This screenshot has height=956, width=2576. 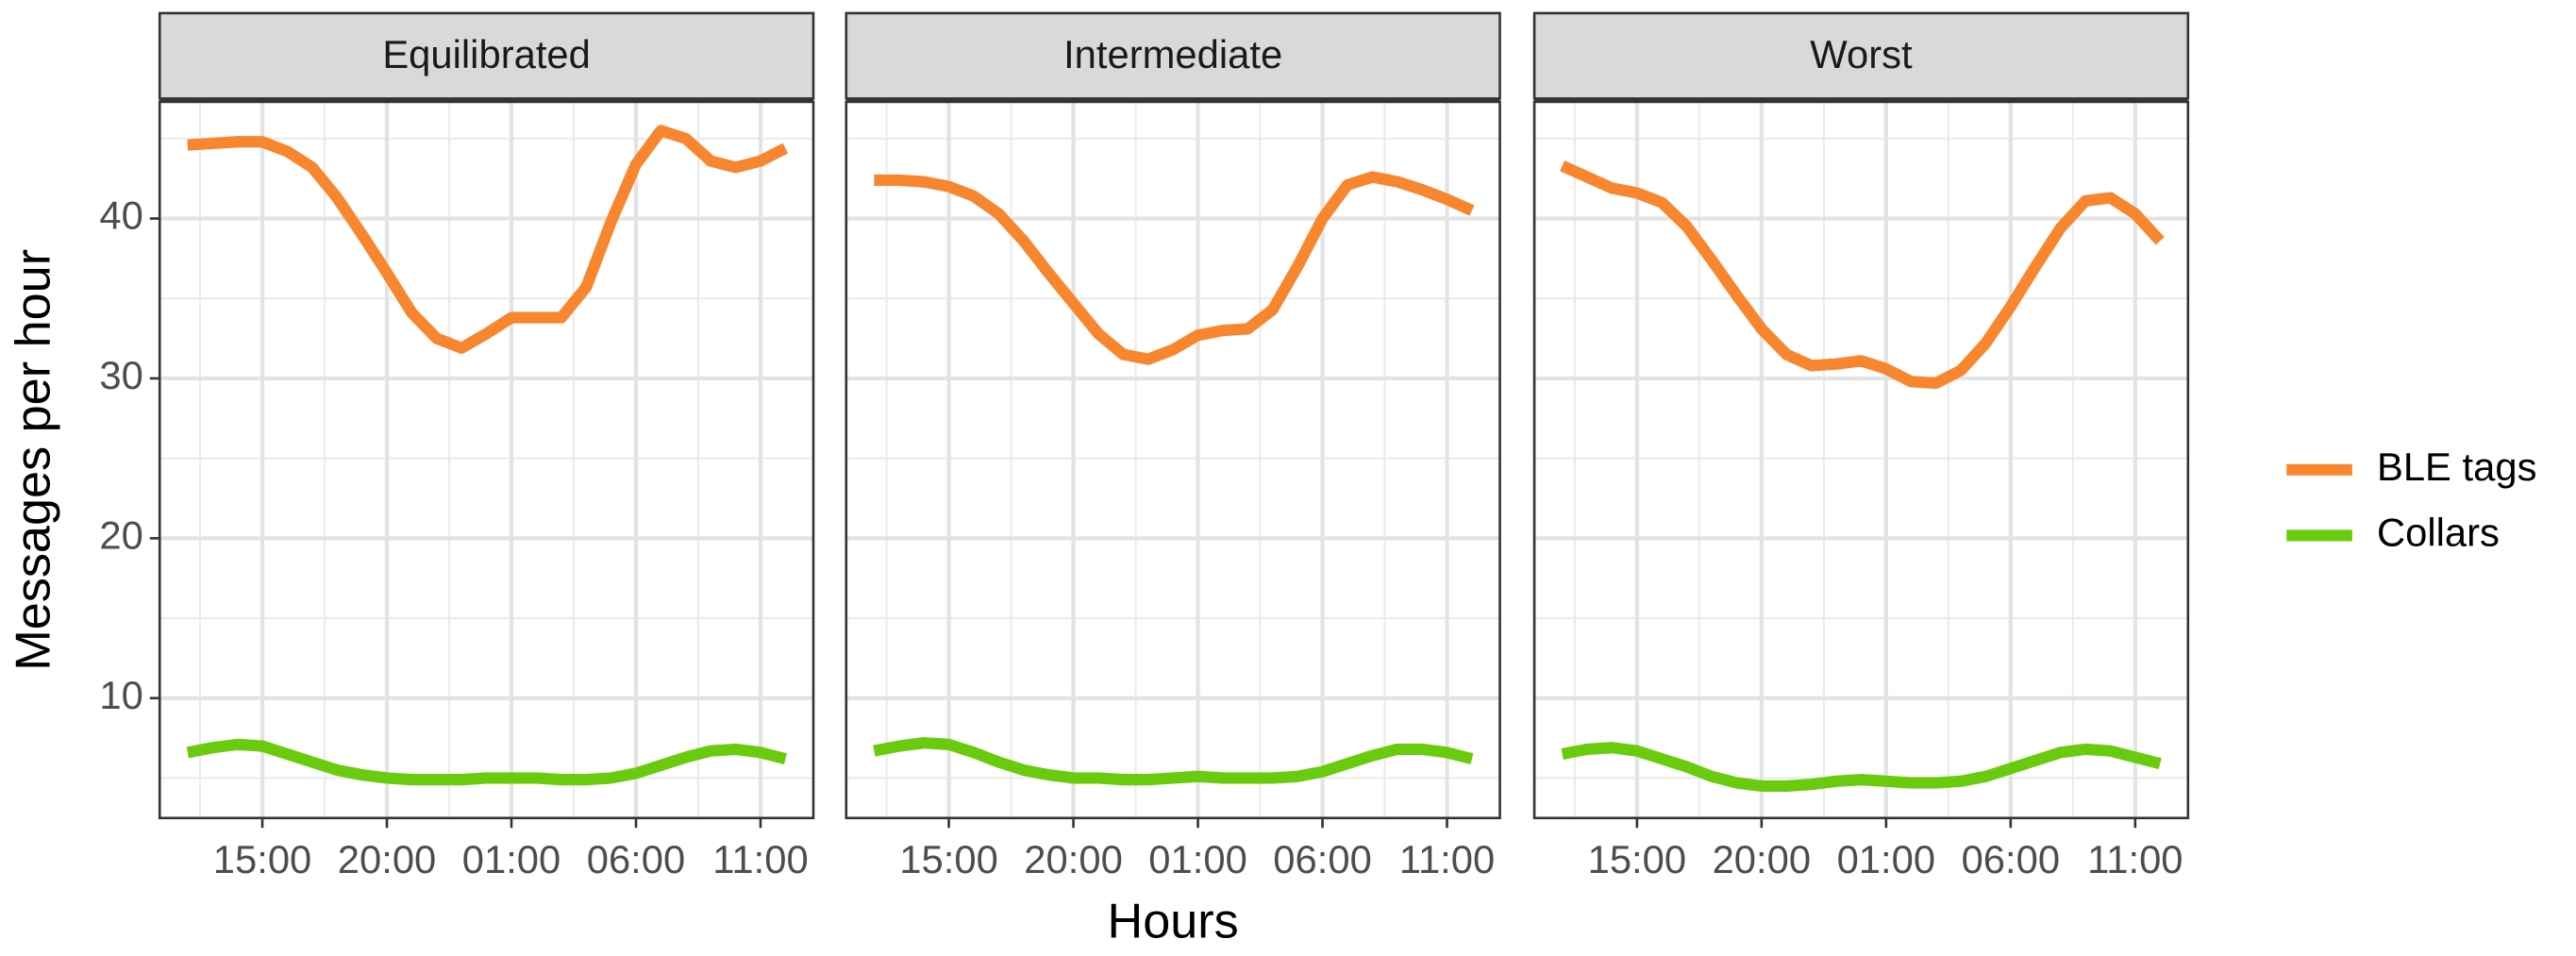 I want to click on facet-title: Intermediate, so click(x=1172, y=54).